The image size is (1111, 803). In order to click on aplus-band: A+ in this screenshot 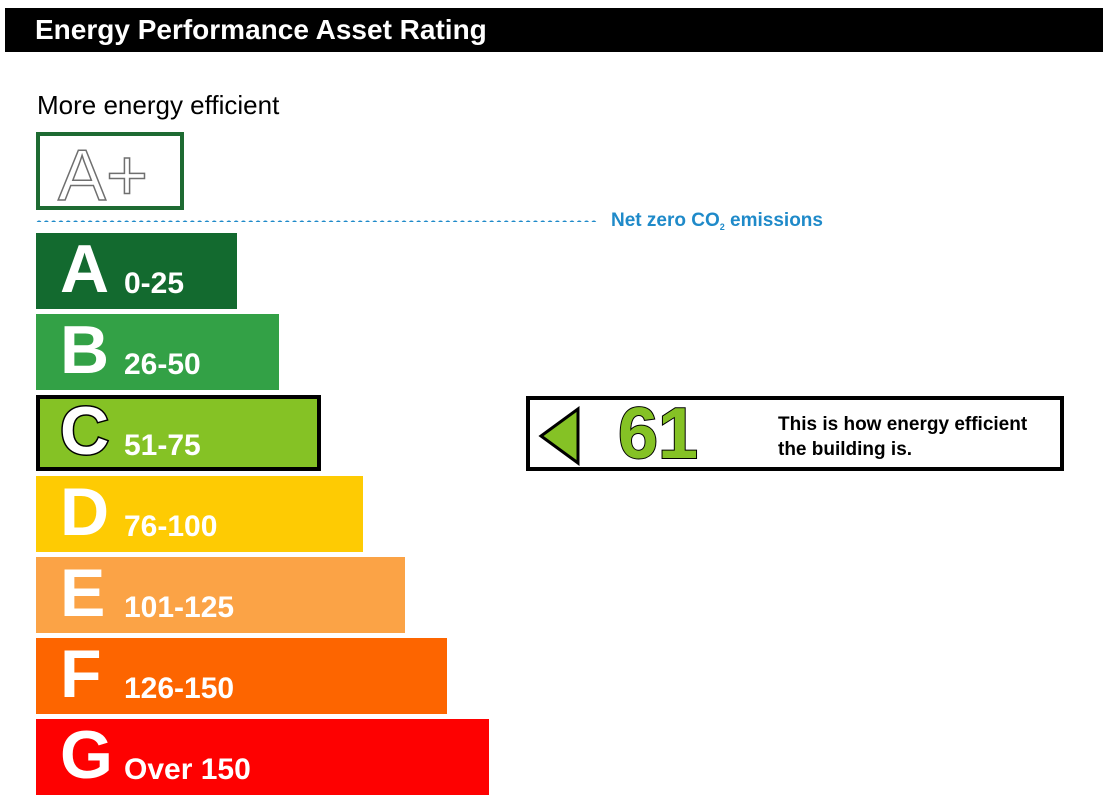, I will do `click(110, 171)`.